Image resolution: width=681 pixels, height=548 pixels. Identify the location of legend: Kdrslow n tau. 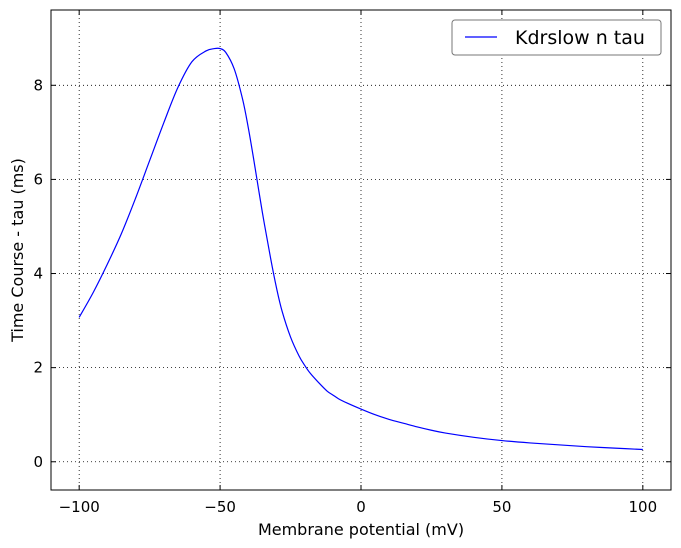
(556, 37).